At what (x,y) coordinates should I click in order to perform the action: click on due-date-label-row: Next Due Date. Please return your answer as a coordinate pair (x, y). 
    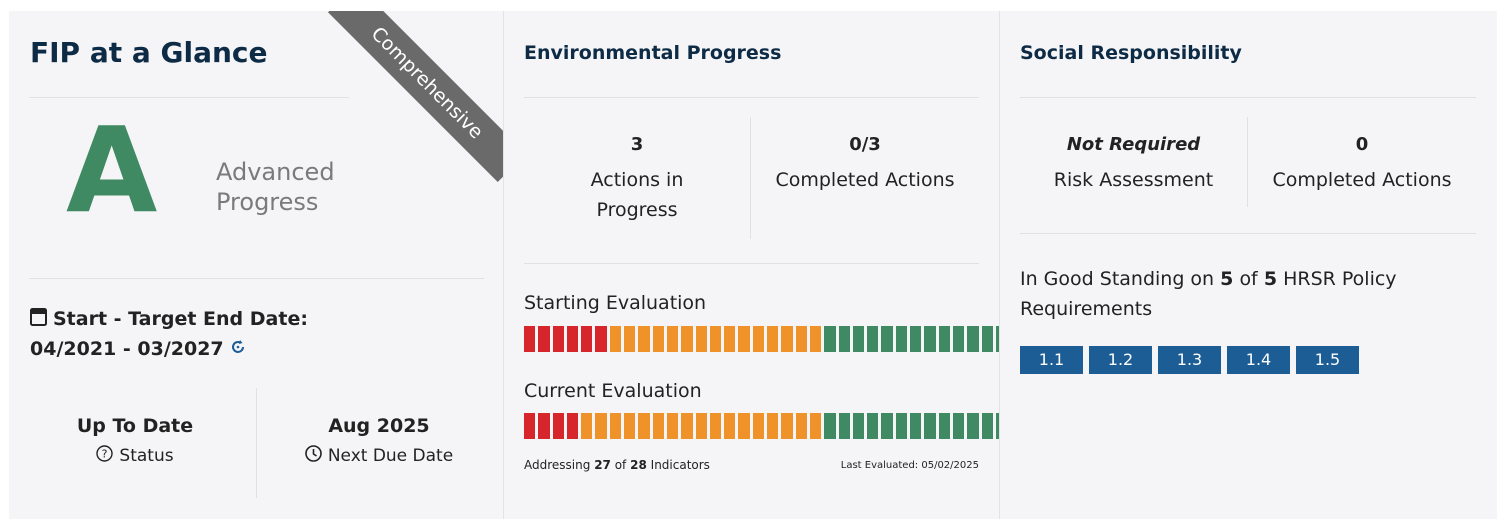
    Looking at the image, I should click on (379, 456).